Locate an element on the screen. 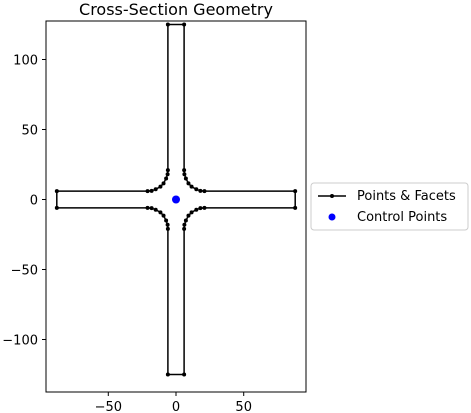  y-tick-label: 100 is located at coordinates (25, 61).